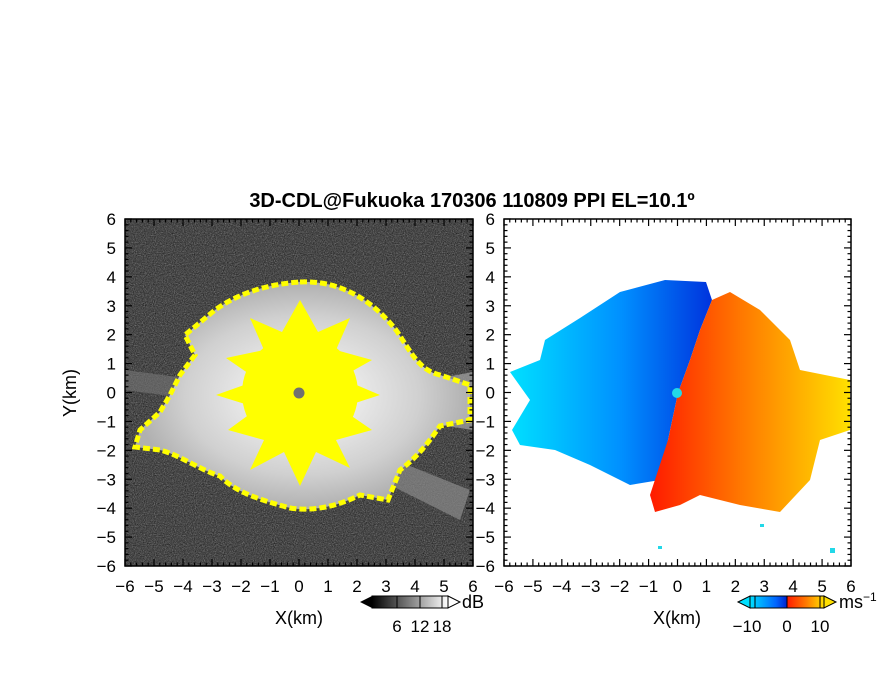 The height and width of the screenshot is (680, 880). I want to click on left-colorbar: dB 6 12 18, so click(422, 614).